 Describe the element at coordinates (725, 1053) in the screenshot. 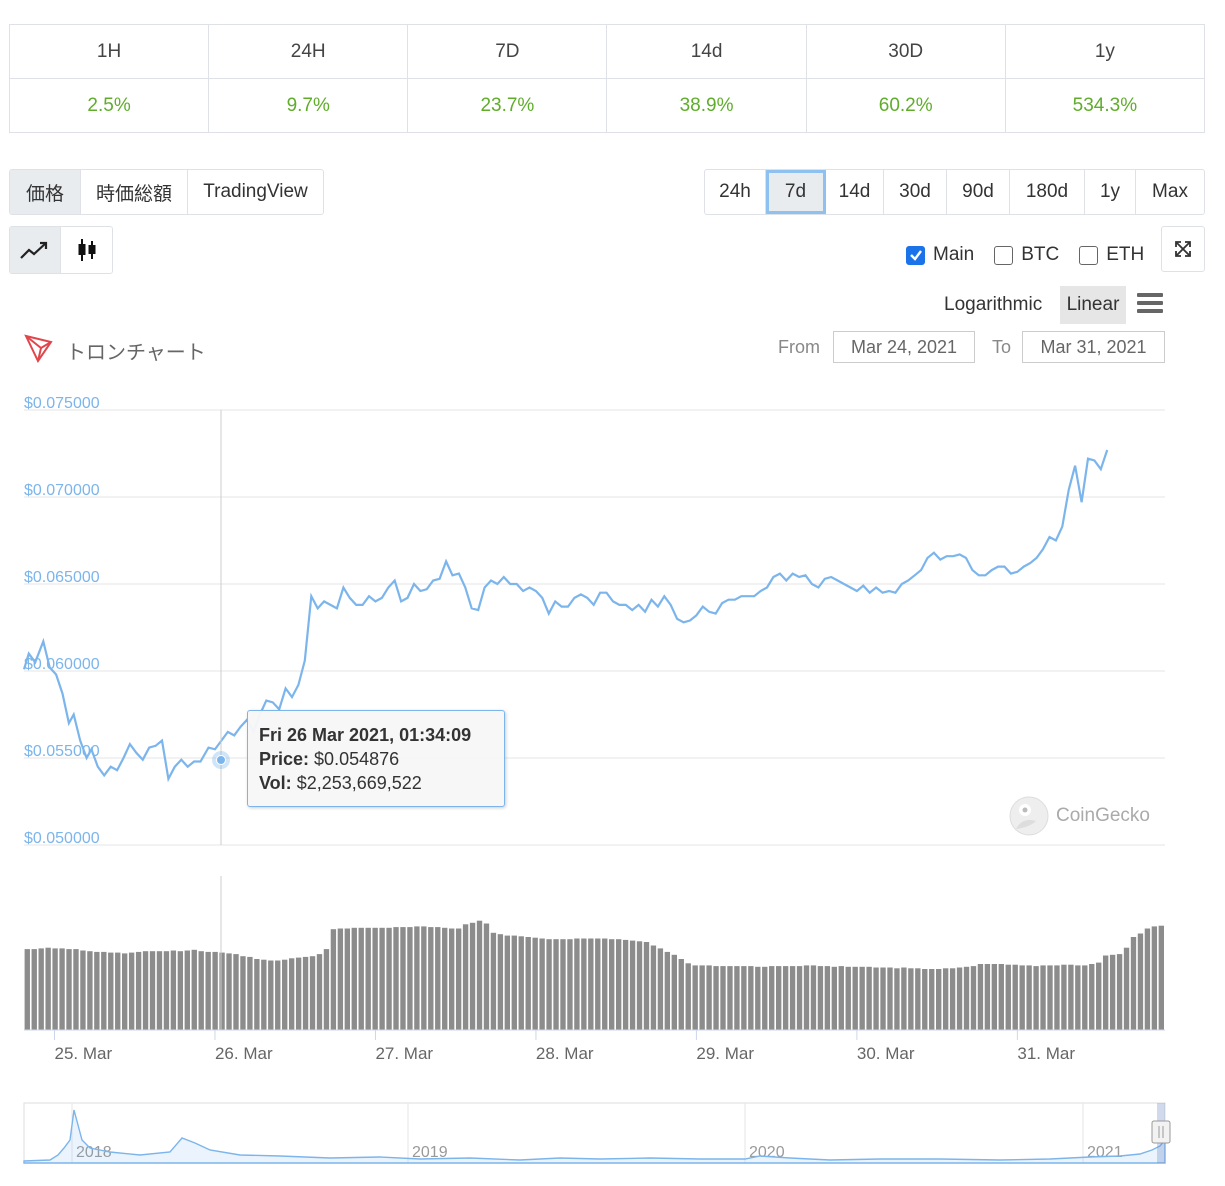

I see `x-tick-label: 29. Mar` at that location.